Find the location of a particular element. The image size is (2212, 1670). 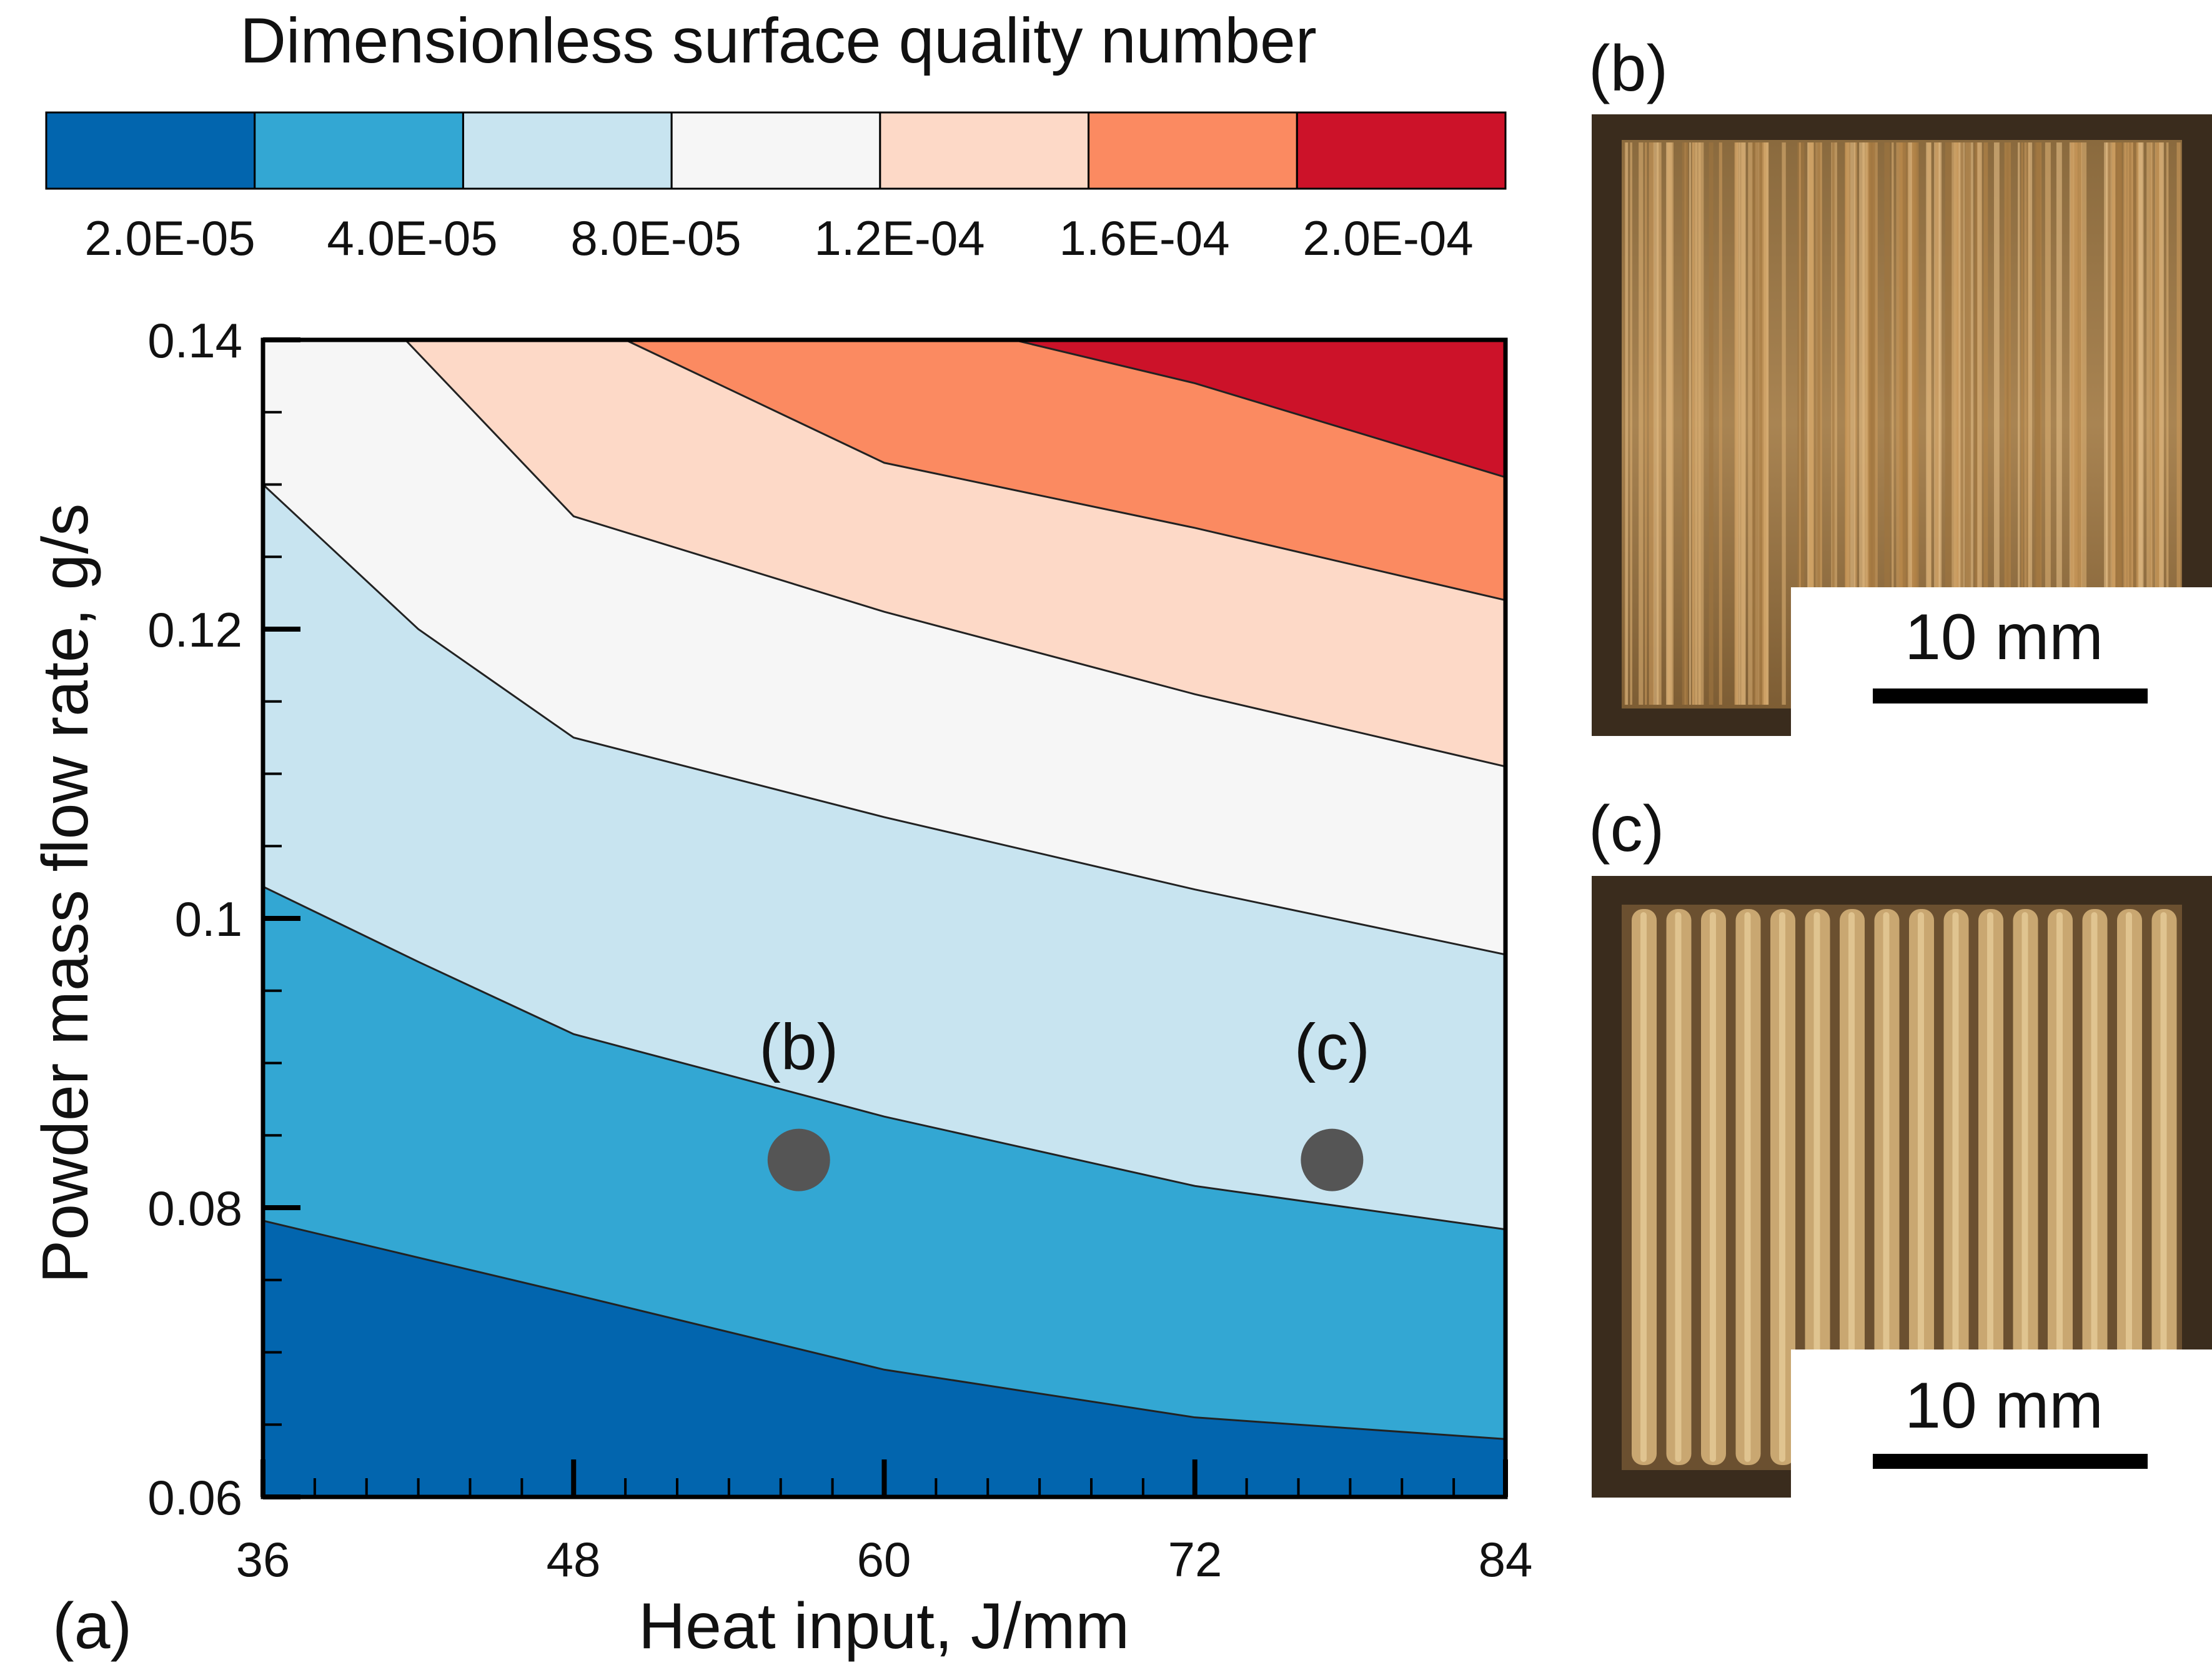

colorbar-tick-label: 1.2E-04 is located at coordinates (899, 239).